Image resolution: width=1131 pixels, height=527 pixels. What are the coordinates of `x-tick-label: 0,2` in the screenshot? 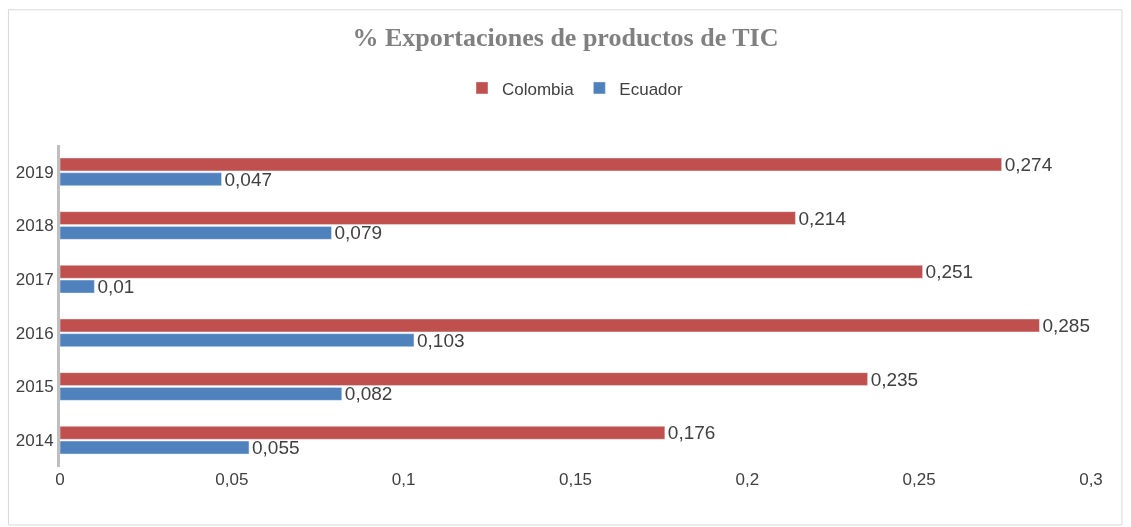 It's located at (747, 479).